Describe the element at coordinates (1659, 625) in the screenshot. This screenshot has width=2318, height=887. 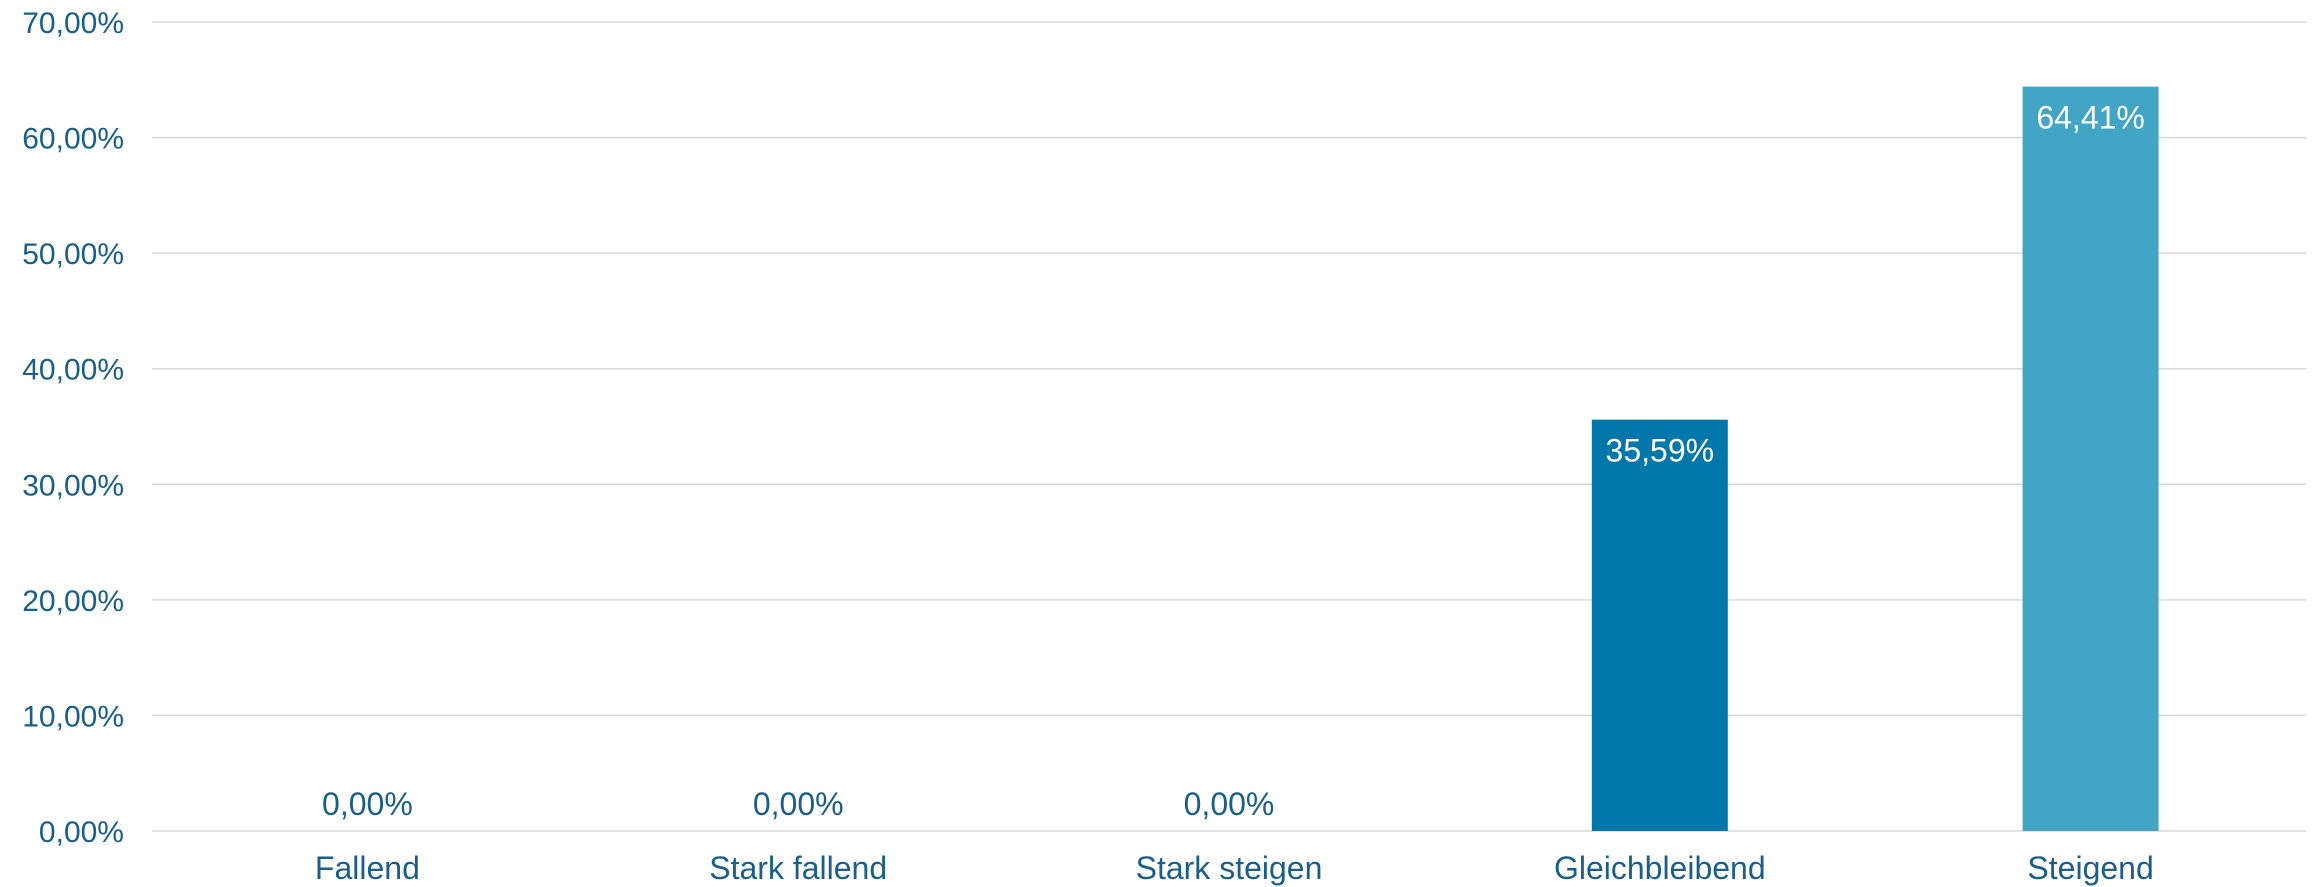
I see `bar-gleichbleibend` at that location.